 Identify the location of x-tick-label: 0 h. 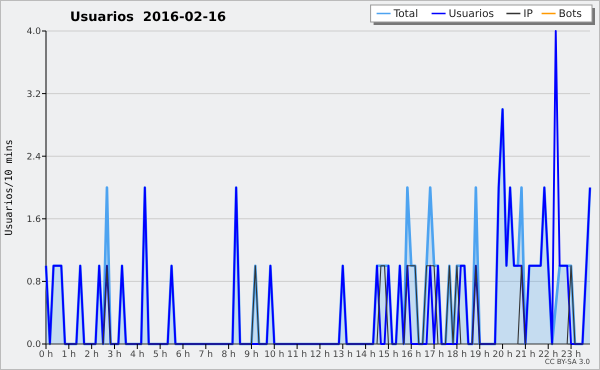
(46, 355).